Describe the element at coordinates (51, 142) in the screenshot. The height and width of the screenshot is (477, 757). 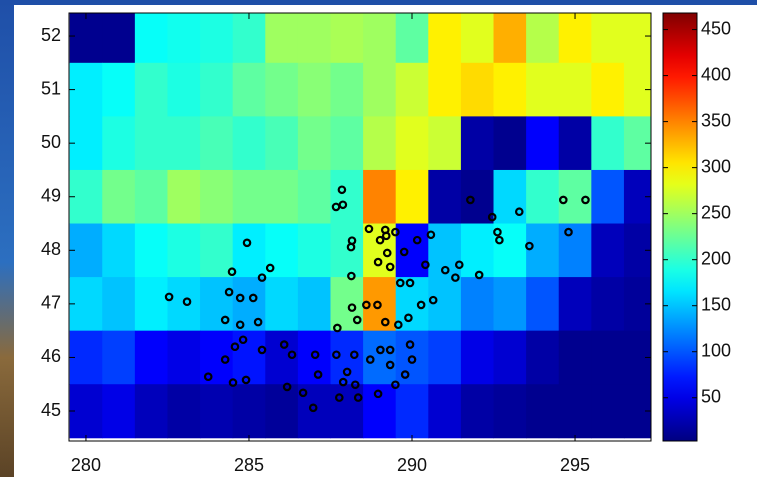
I see `y-tick-label: 50` at that location.